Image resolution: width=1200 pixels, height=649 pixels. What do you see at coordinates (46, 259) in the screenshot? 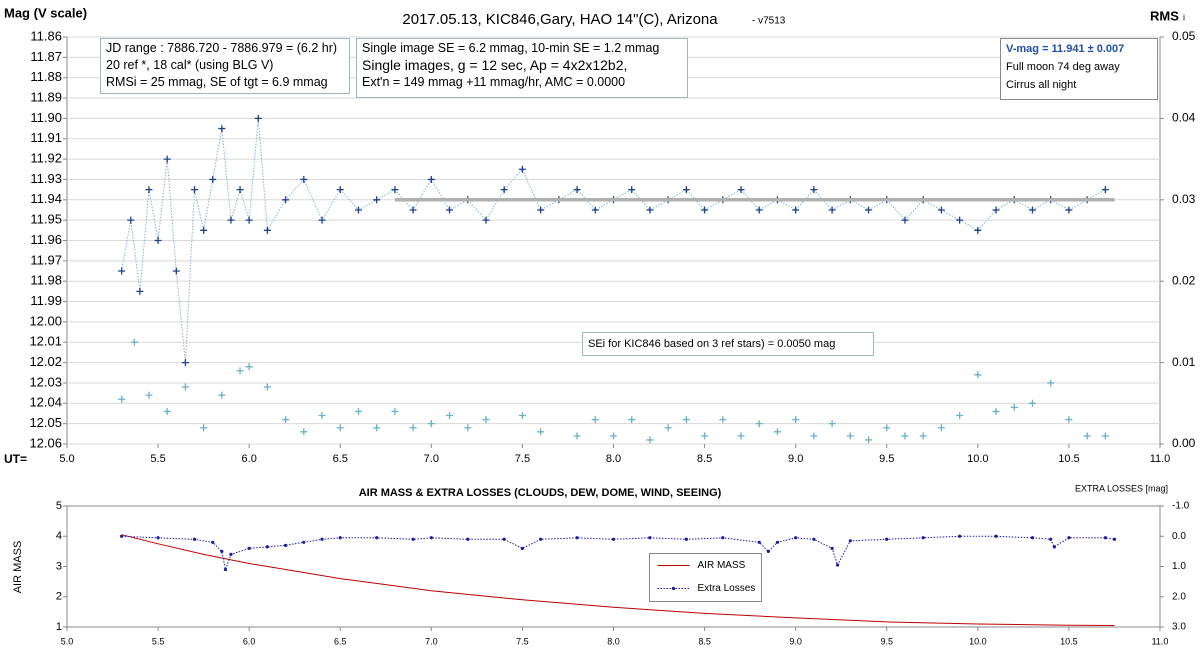
I see `y-tick-label: 11.97` at bounding box center [46, 259].